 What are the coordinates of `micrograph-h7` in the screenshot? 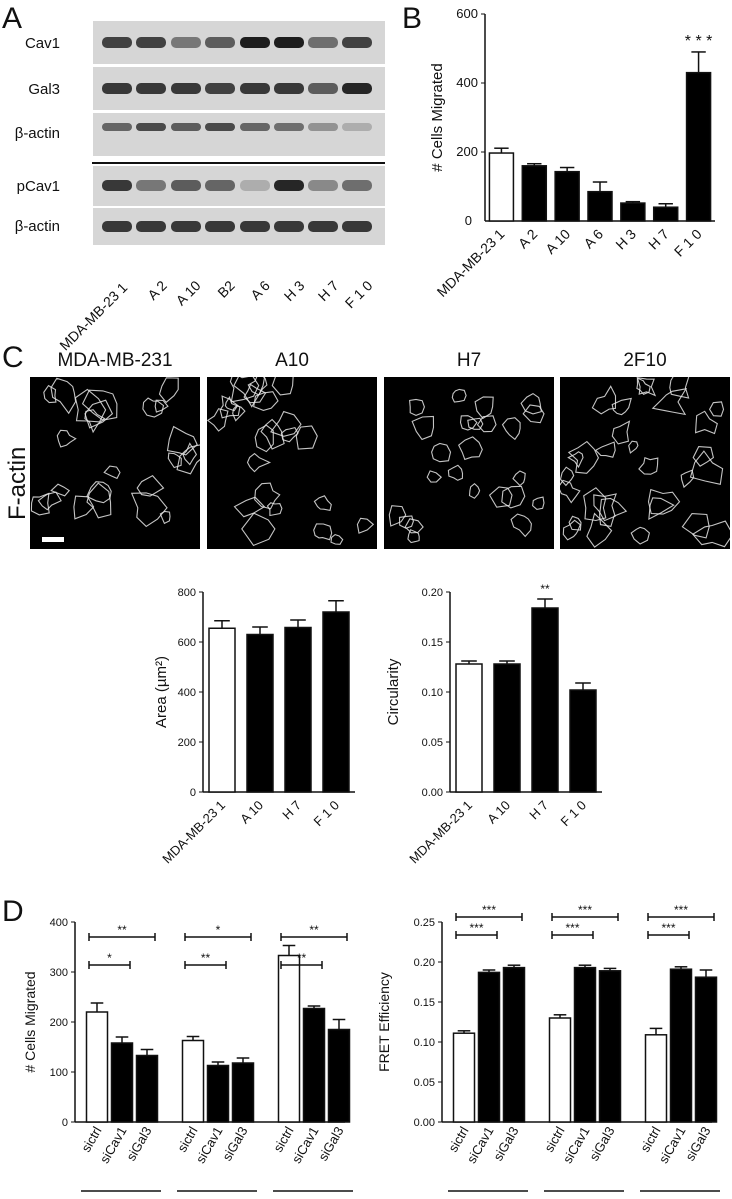 It's located at (469, 463).